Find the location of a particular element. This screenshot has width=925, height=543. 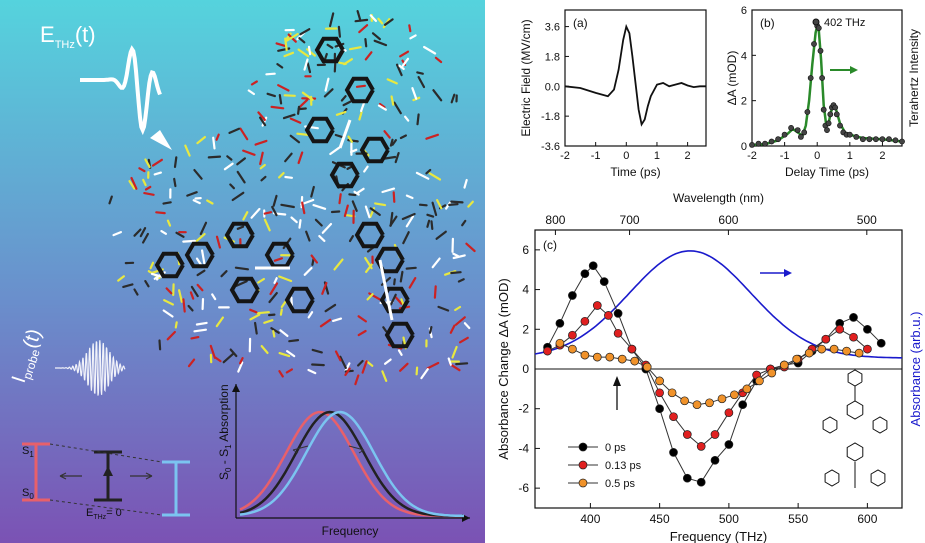

legend-label: 402 THz is located at coordinates (844, 23).